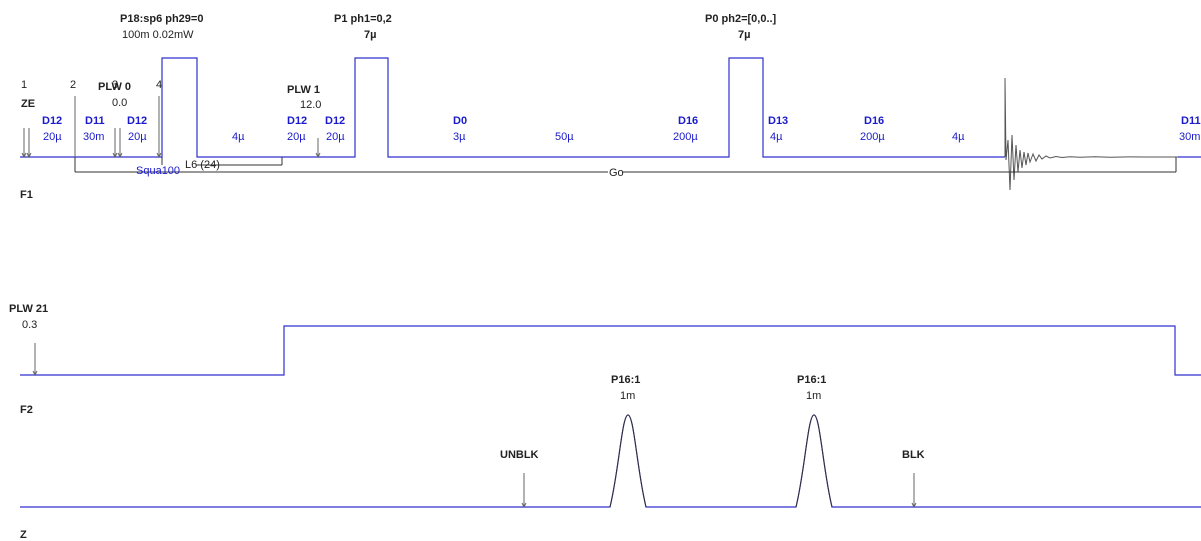 The width and height of the screenshot is (1201, 541). I want to click on point-3: 3, so click(115, 85).